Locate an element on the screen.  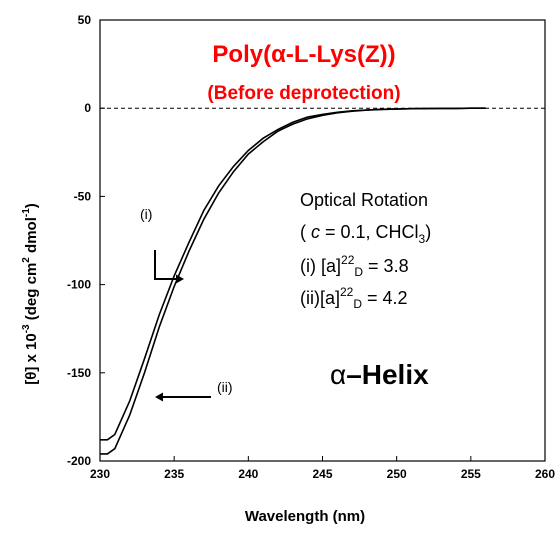
optical-rotation-value-i: (i) [a]22D = 3.8 is located at coordinates (354, 266).